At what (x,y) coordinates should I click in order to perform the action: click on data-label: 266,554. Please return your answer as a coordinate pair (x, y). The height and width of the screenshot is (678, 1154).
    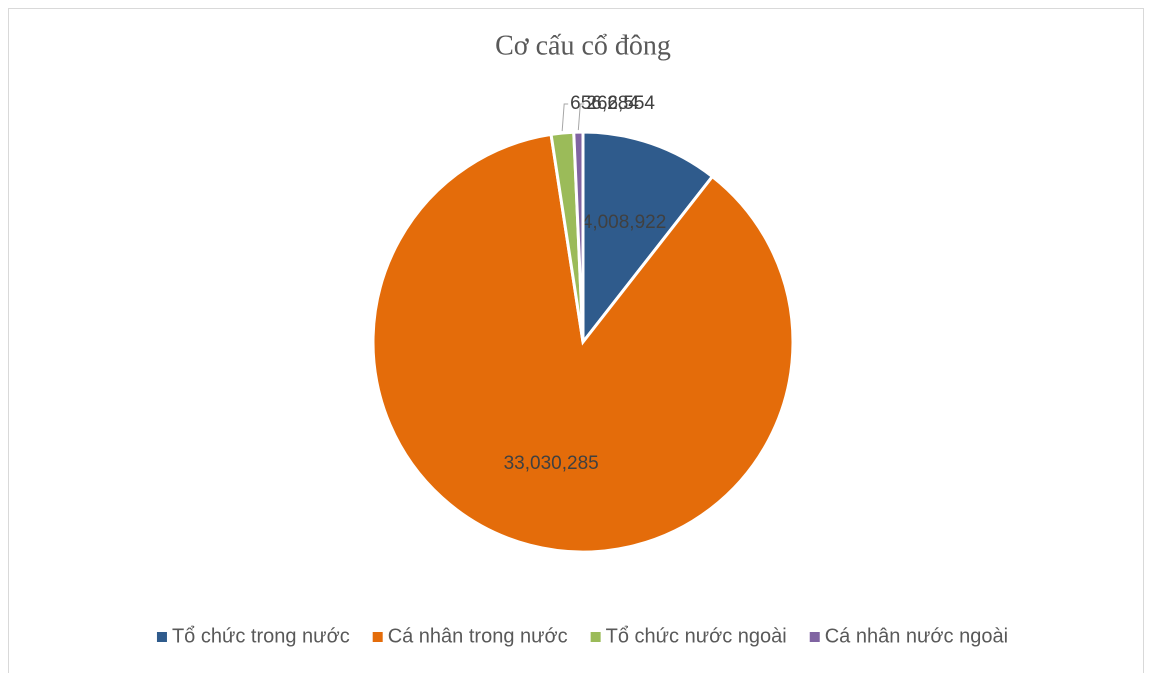
    Looking at the image, I should click on (620, 103).